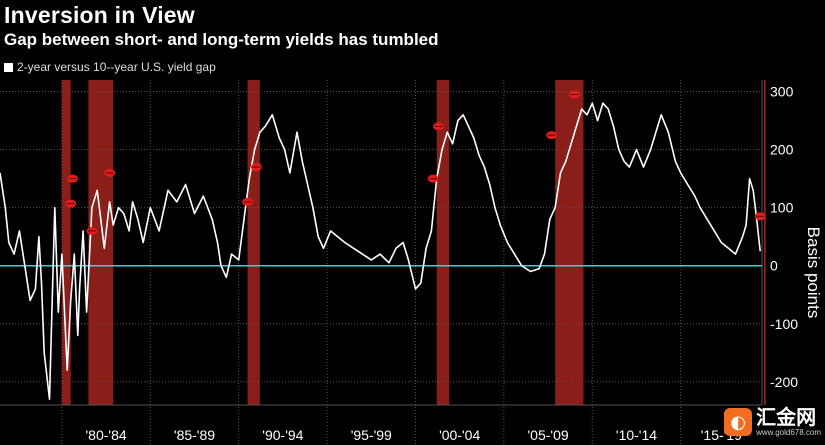 This screenshot has height=445, width=825. I want to click on chart-title: Inversion in View, so click(99, 15).